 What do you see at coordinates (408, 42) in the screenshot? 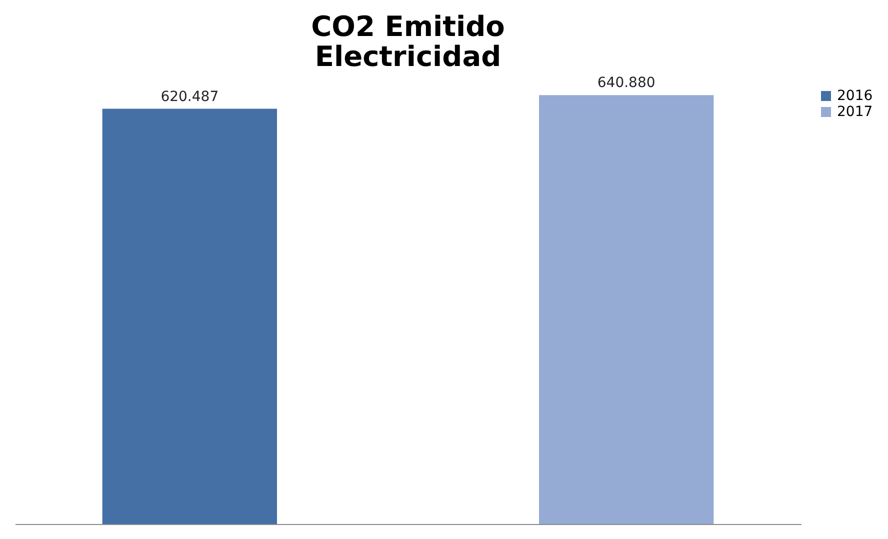
I see `chart-title: CO2 Emitido Electricidad` at bounding box center [408, 42].